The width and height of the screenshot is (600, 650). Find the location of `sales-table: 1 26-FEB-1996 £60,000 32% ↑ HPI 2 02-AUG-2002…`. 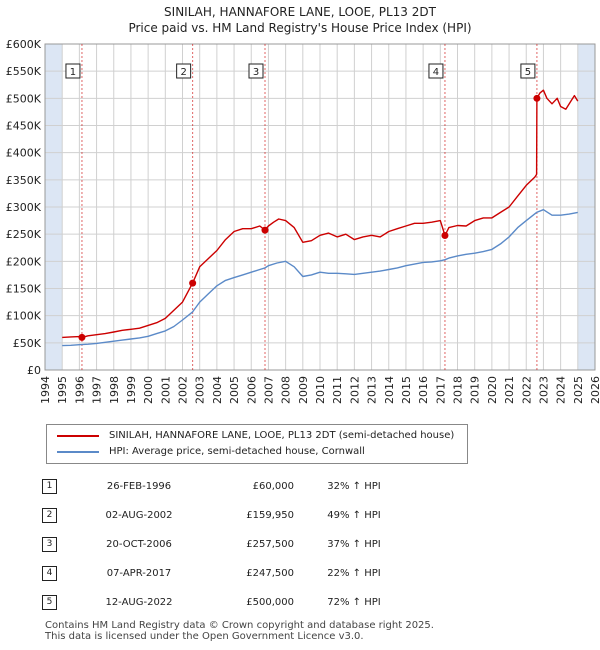

sales-table: 1 26-FEB-1996 £60,000 32% ↑ HPI 2 02-AUG-2002… is located at coordinates (228, 544).